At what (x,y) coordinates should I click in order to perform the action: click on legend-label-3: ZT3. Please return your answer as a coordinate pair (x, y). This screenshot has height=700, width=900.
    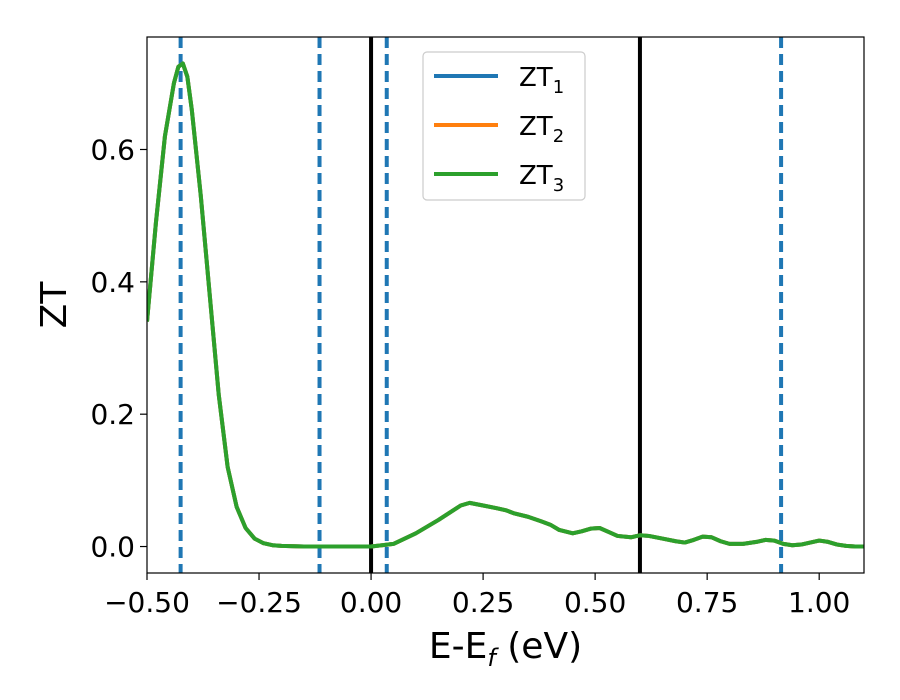
    Looking at the image, I should click on (541, 178).